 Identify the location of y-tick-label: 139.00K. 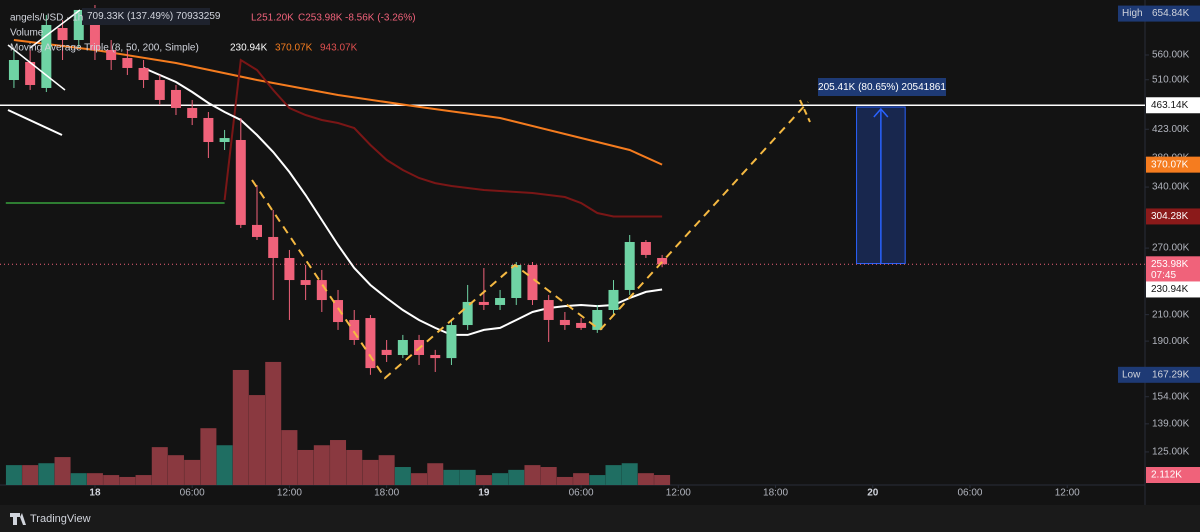
(1171, 423).